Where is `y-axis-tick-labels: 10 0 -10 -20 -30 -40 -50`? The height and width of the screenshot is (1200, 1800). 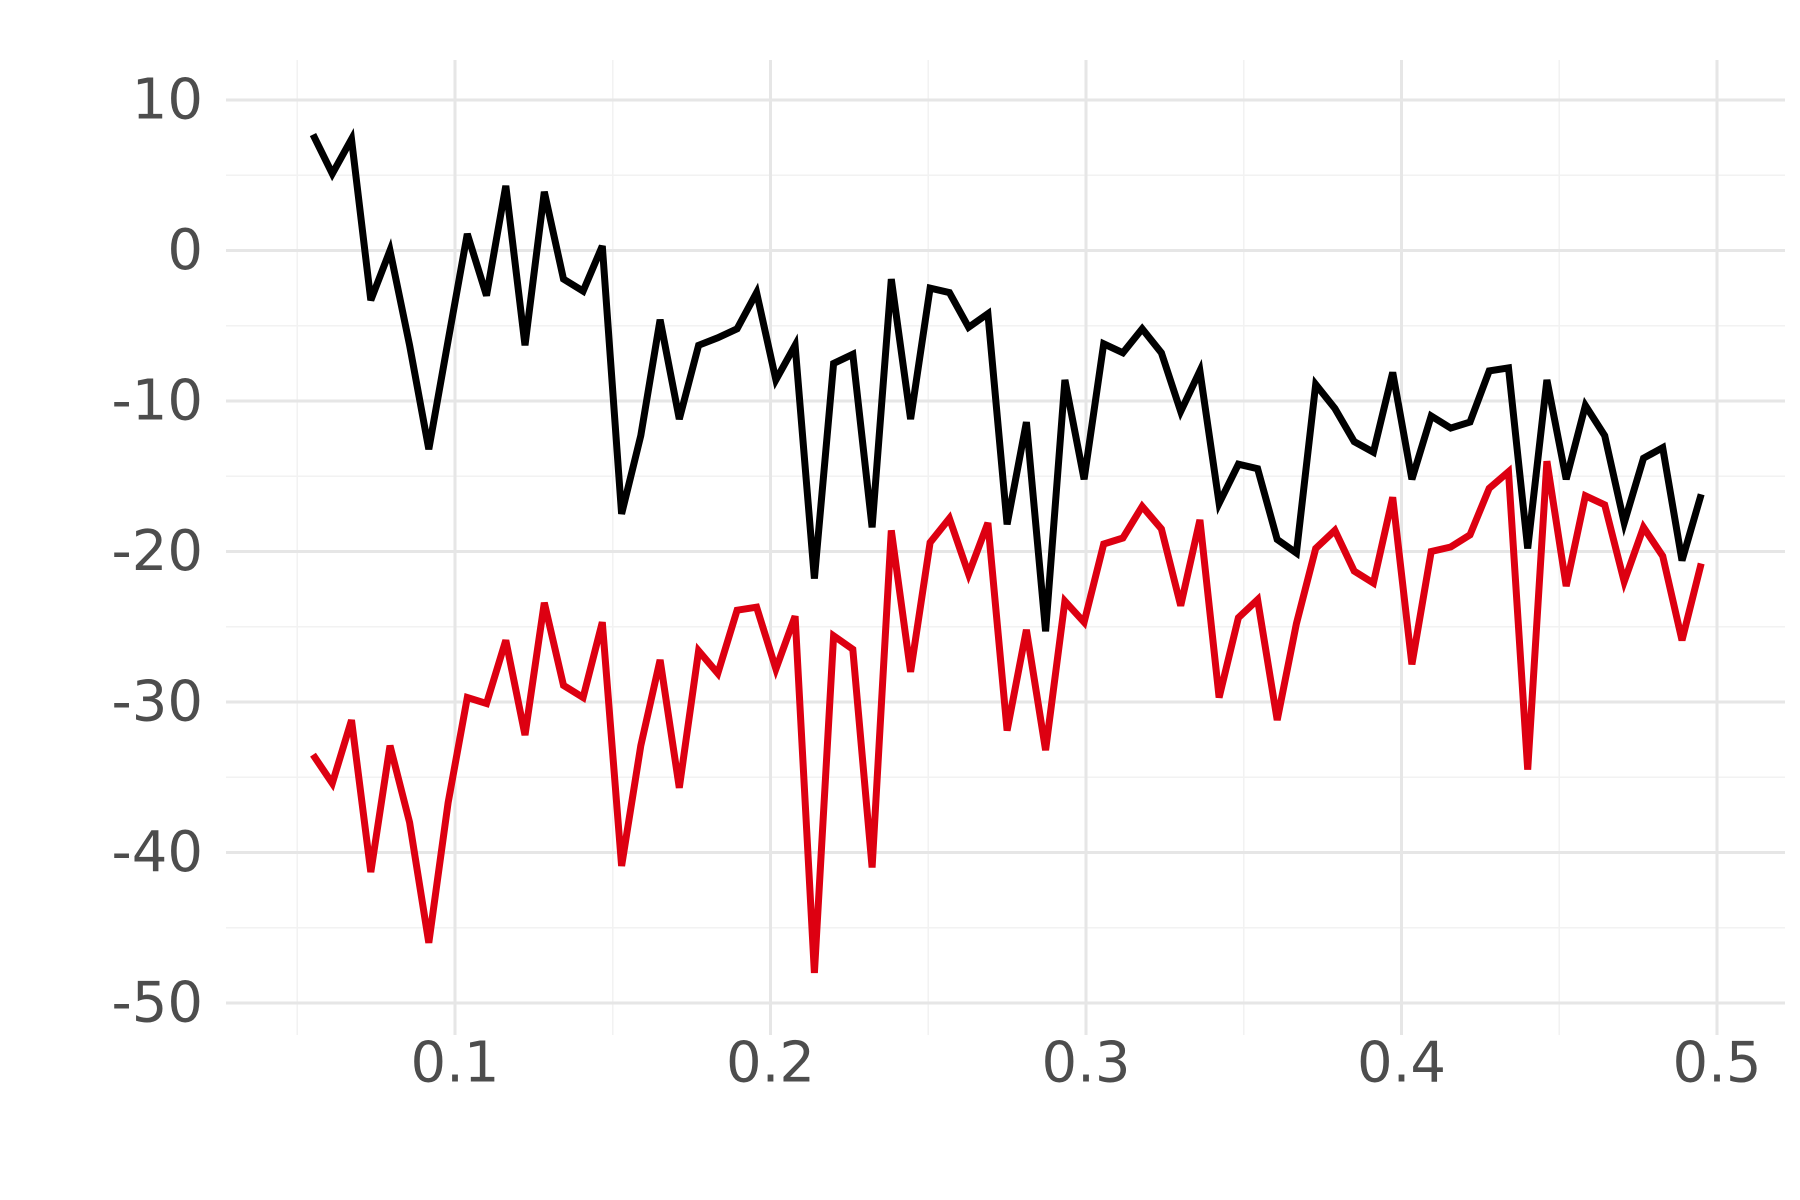 y-axis-tick-labels: 10 0 -10 -20 -30 -40 -50 is located at coordinates (157, 552).